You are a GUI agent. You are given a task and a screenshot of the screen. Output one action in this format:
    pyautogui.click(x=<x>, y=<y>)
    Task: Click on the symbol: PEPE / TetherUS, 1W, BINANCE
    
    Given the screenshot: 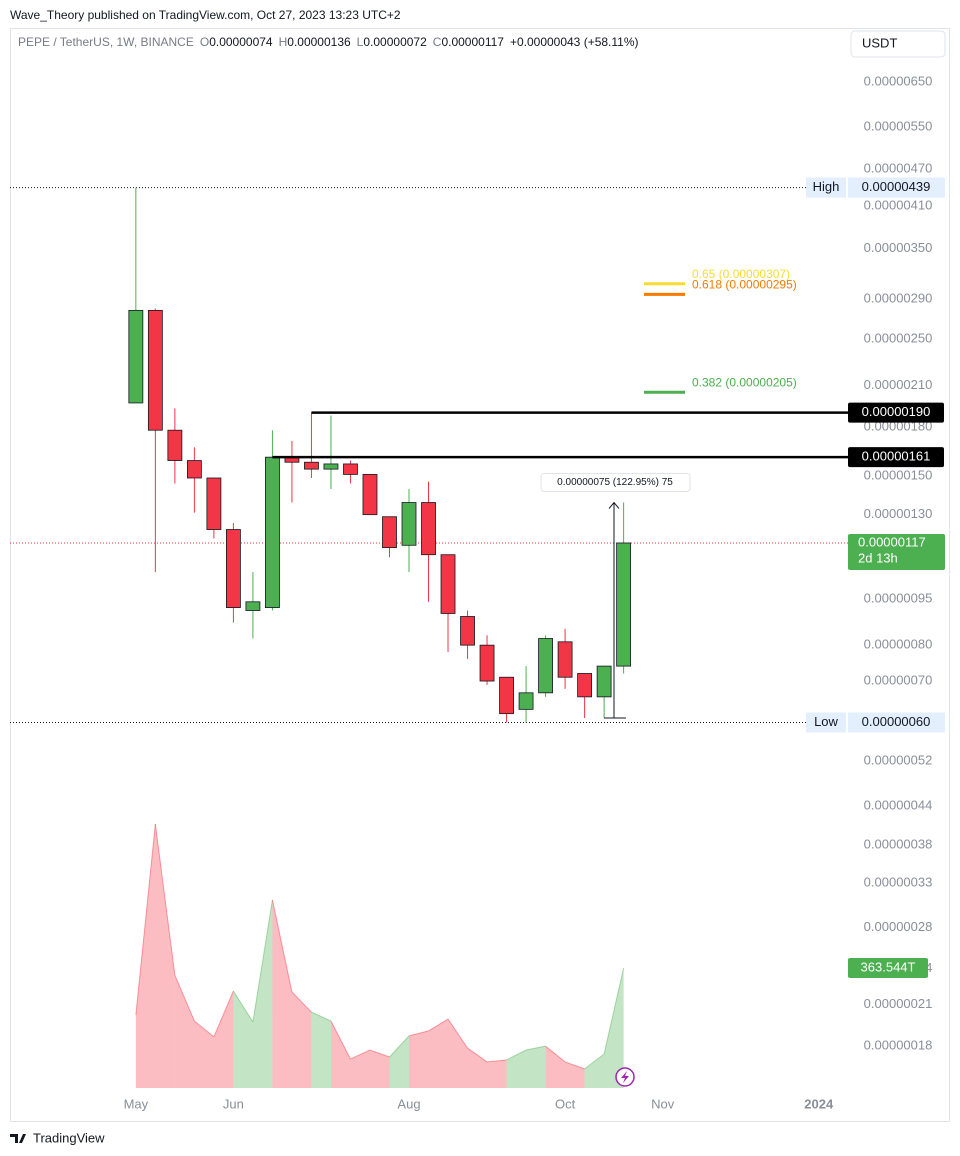 What is the action you would take?
    pyautogui.click(x=106, y=42)
    